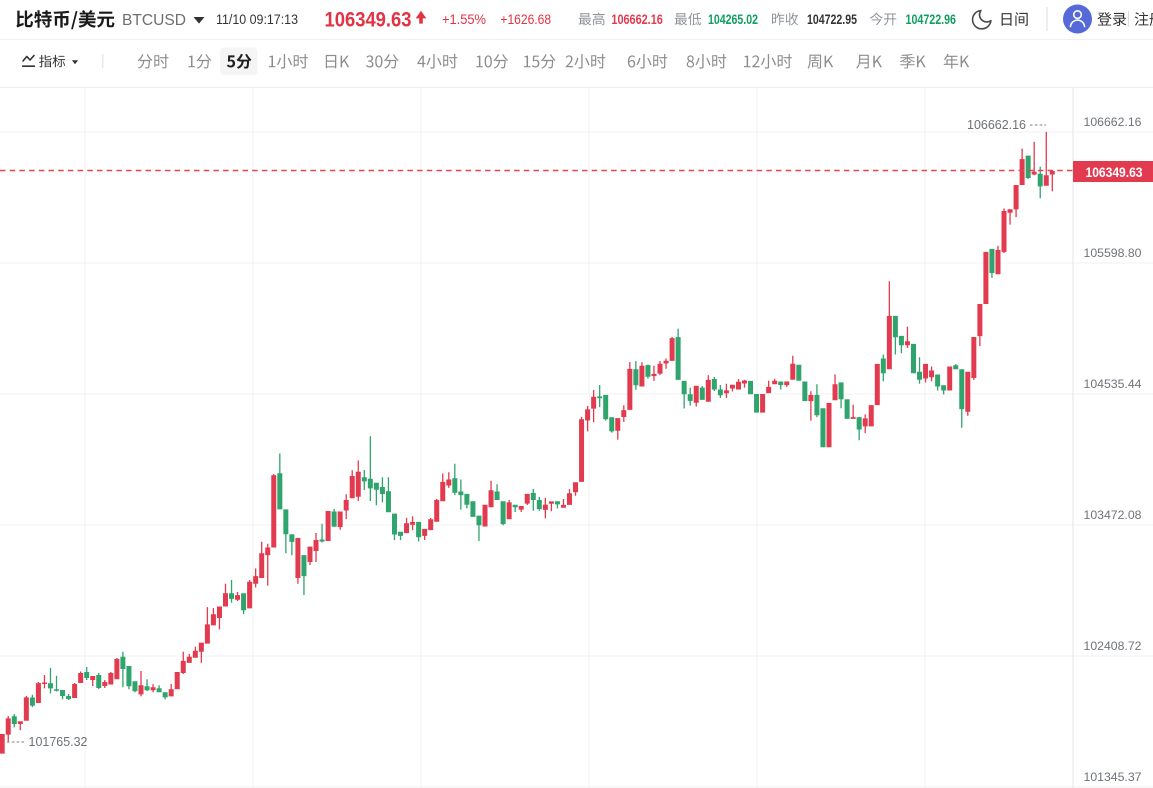  What do you see at coordinates (832, 19) in the screenshot?
I see `svg-text: 104722.95` at bounding box center [832, 19].